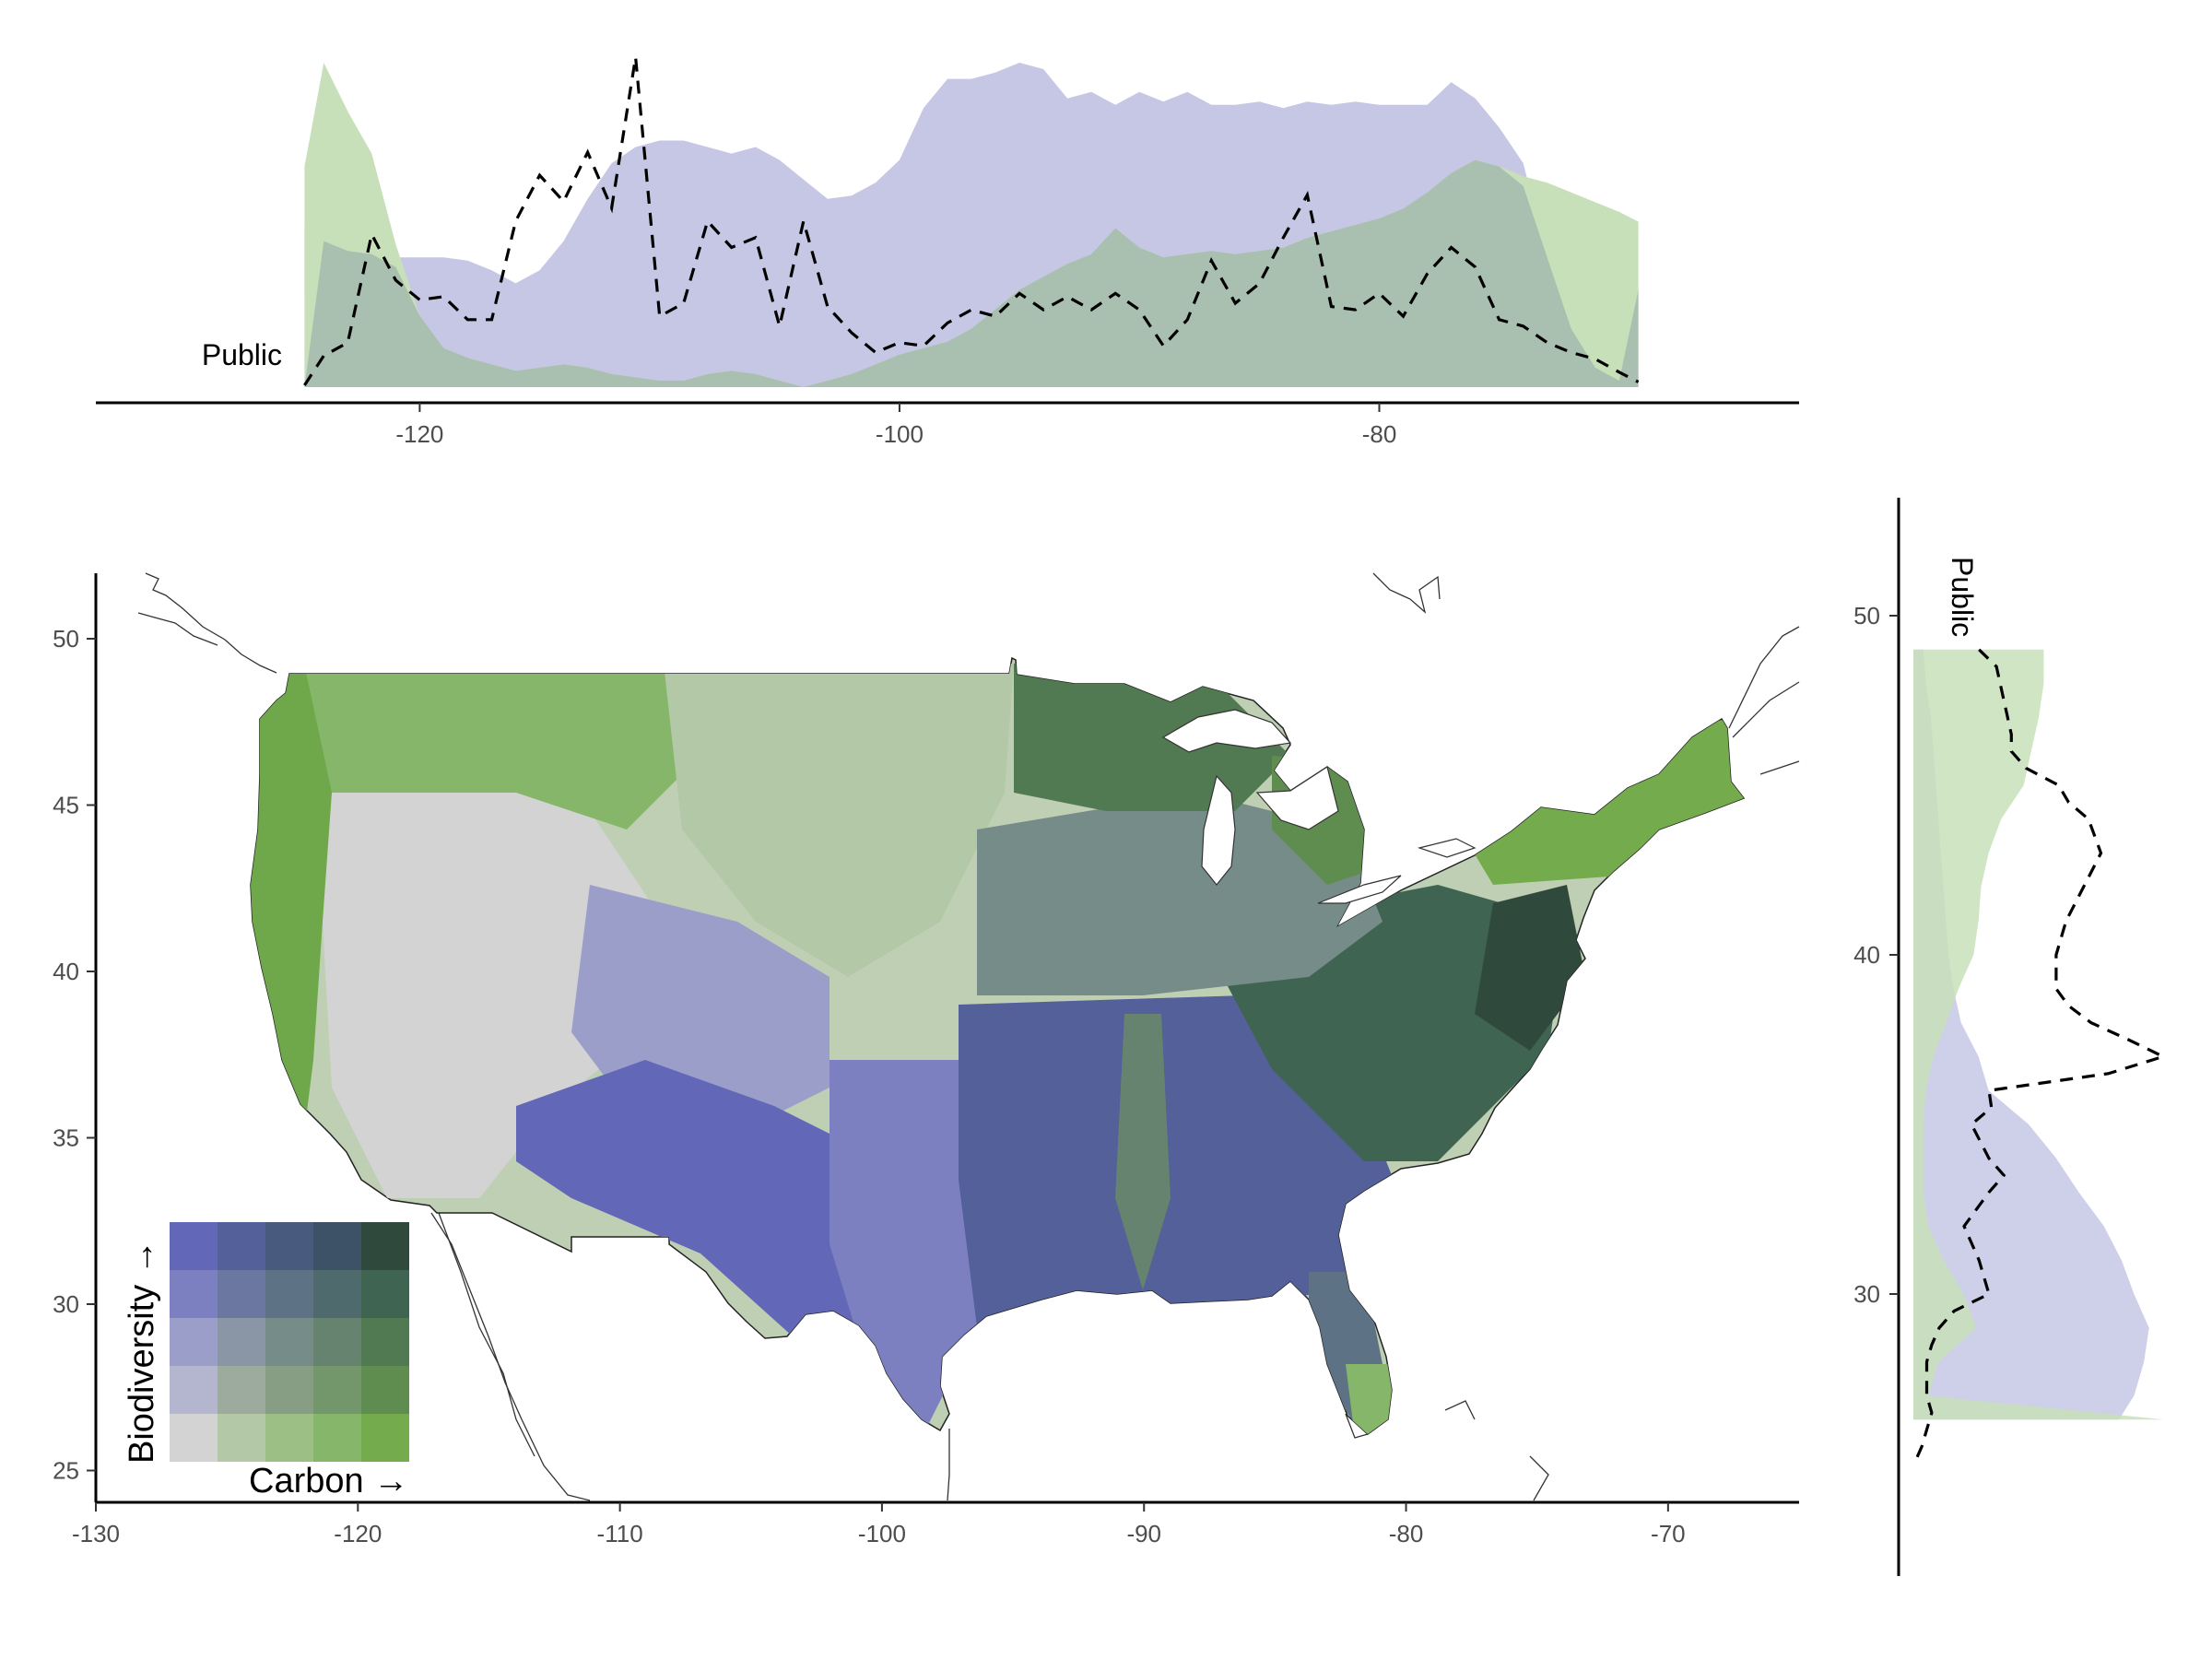 The height and width of the screenshot is (1659, 2212). Describe the element at coordinates (2031, 1034) in the screenshot. I see `right-area-area_biodiversity` at that location.